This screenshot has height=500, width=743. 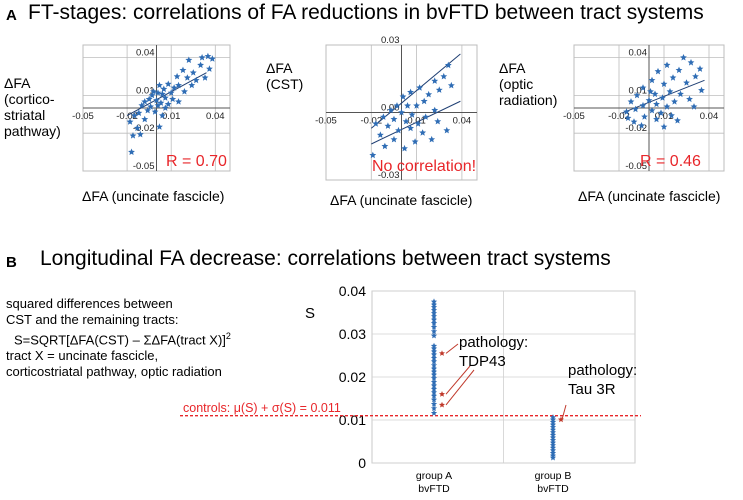 What do you see at coordinates (670, 161) in the screenshot?
I see `scatter-3-correlation-label: R = 0.46` at bounding box center [670, 161].